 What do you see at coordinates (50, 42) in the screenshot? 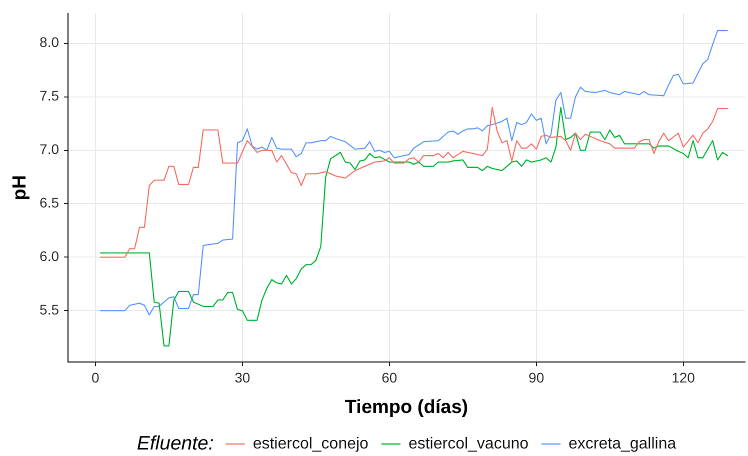
I see `y-tick-label: 8.0` at bounding box center [50, 42].